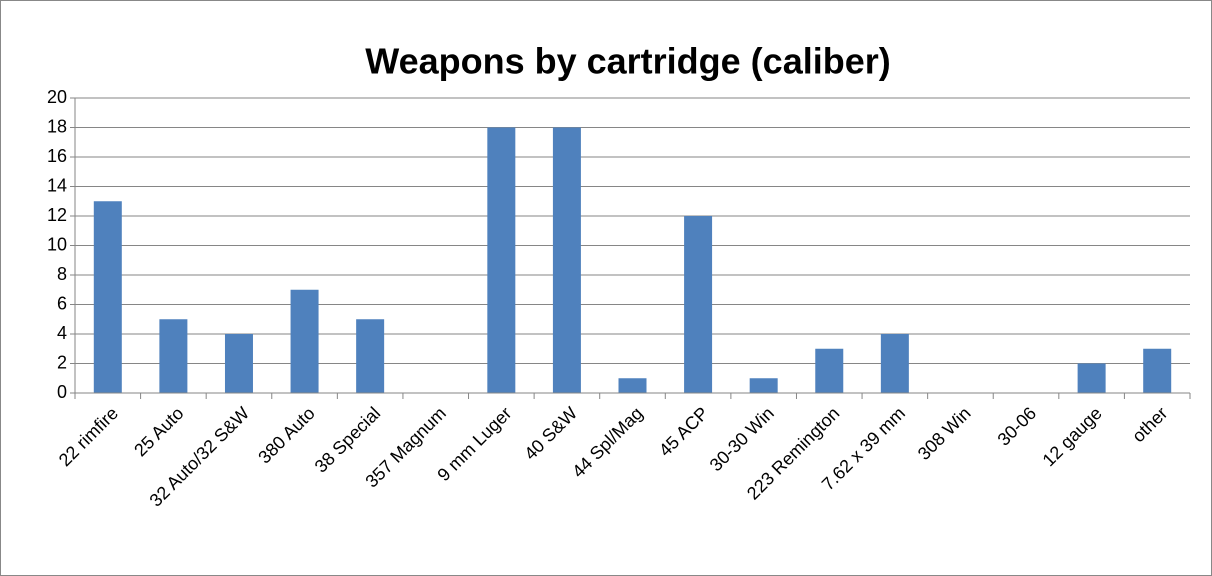  I want to click on y-tick-label: 14, so click(57, 185).